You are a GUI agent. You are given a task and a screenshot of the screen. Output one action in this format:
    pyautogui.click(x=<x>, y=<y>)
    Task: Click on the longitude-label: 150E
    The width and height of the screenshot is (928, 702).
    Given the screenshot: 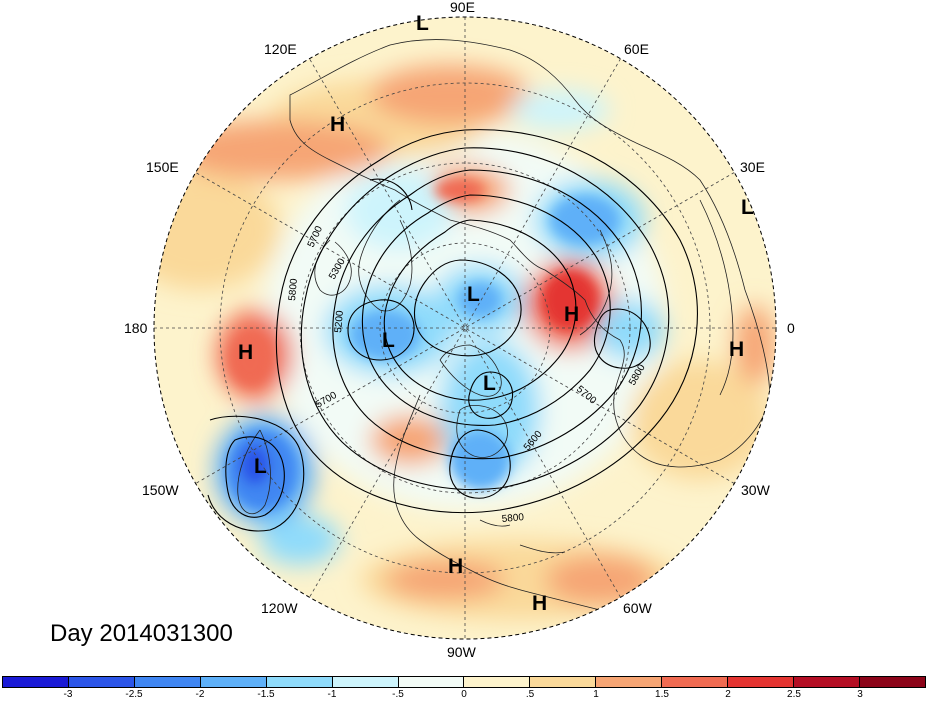 What is the action you would take?
    pyautogui.click(x=162, y=167)
    